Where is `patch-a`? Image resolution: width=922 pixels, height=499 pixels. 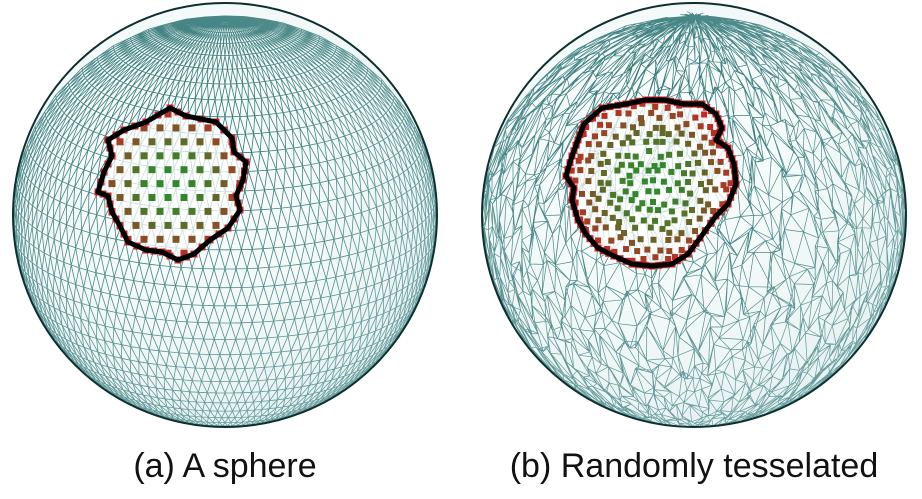 patch-a is located at coordinates (172, 184).